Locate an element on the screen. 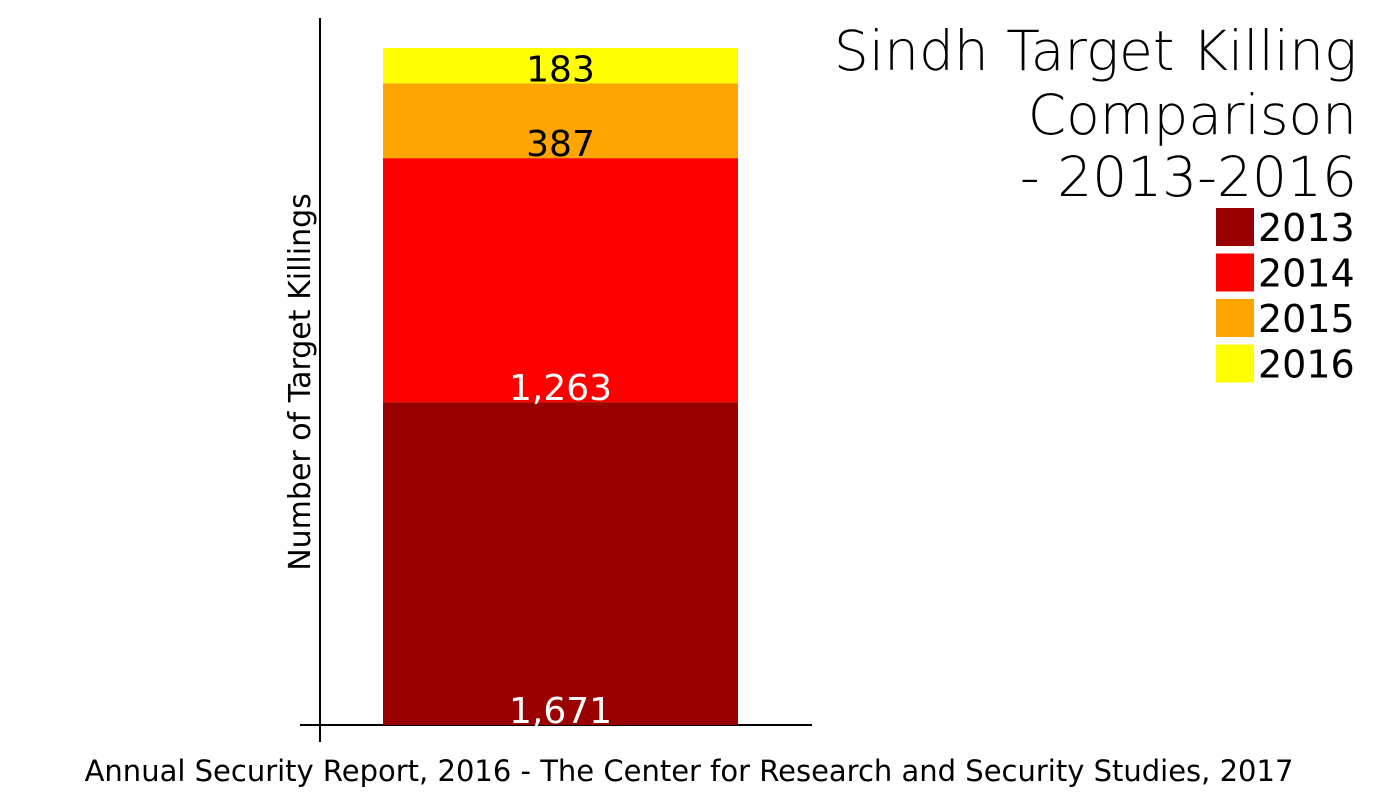 The image size is (1379, 801). bar-value-label-2015: 387 is located at coordinates (560, 144).